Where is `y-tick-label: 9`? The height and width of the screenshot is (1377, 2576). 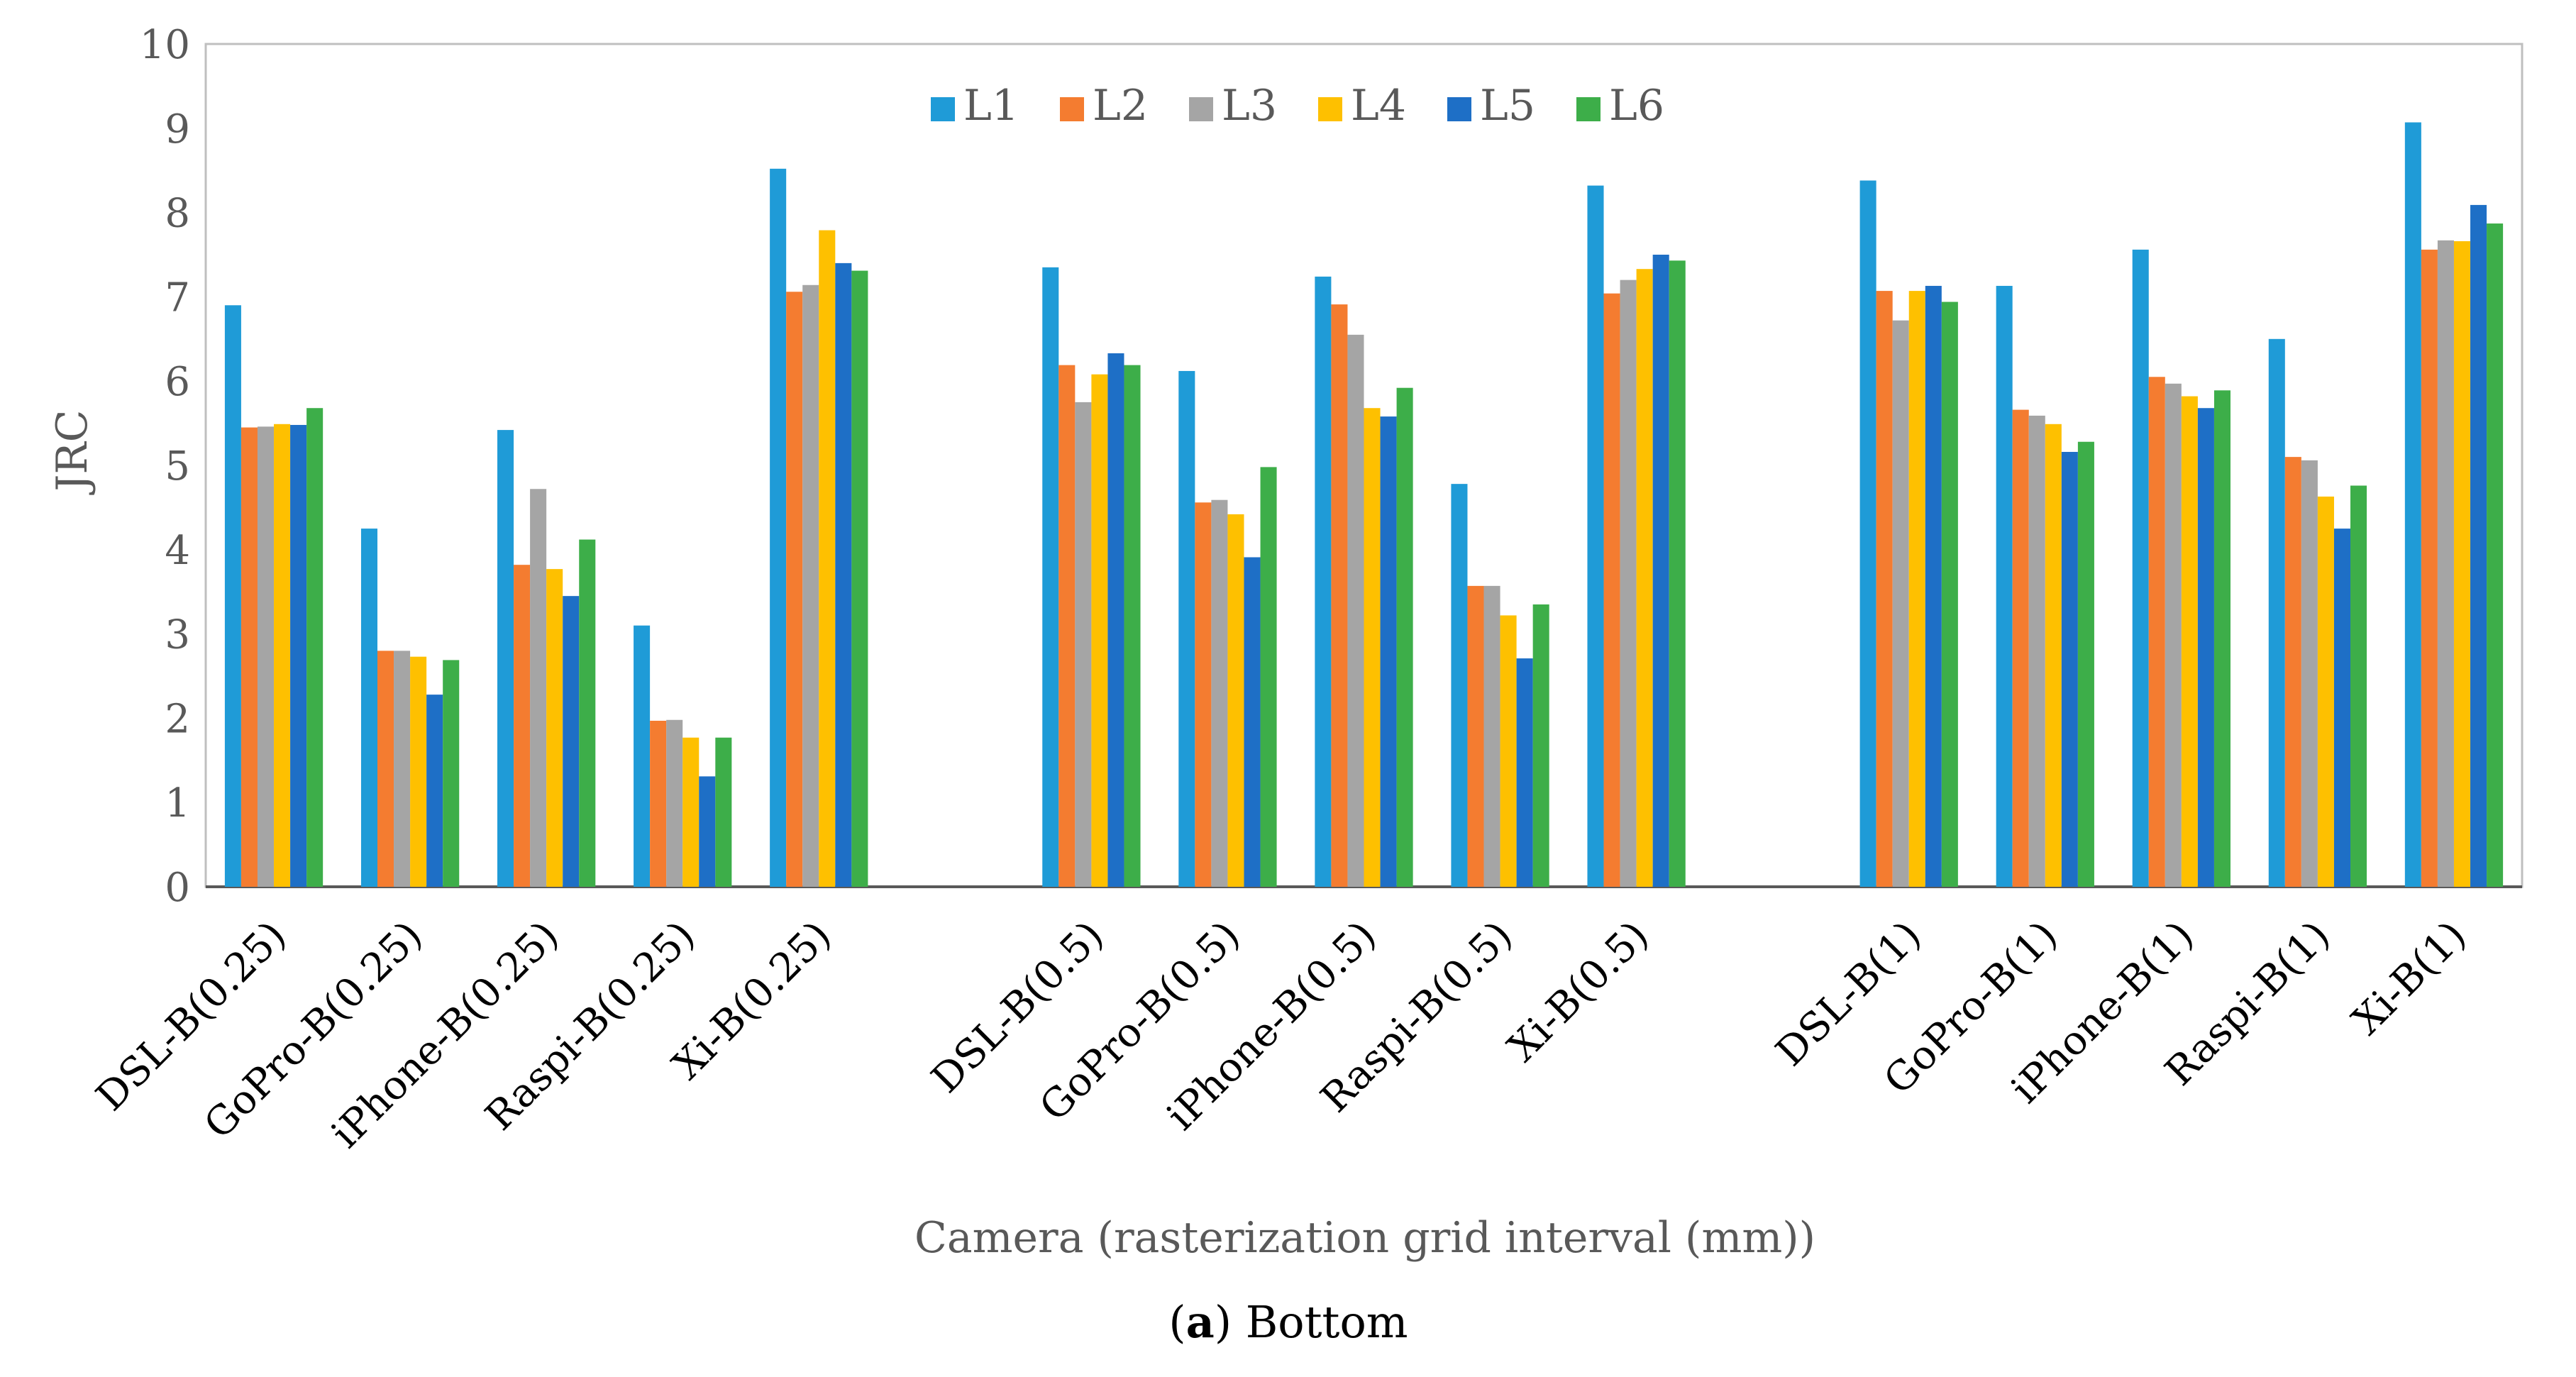 y-tick-label: 9 is located at coordinates (177, 129).